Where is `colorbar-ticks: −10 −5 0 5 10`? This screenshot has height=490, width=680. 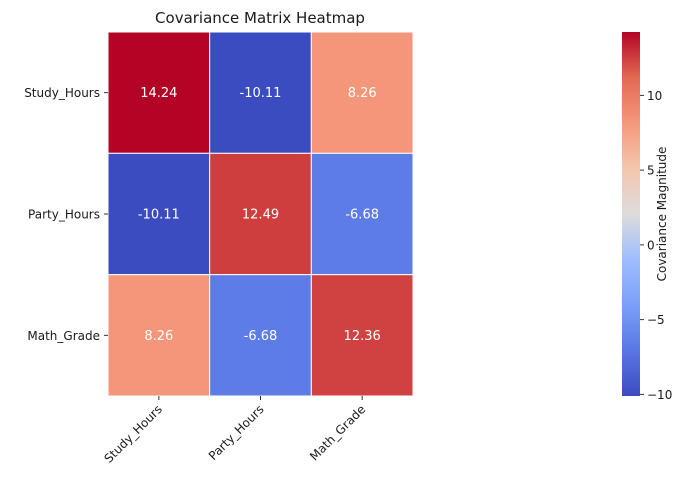
colorbar-ticks: −10 −5 0 5 10 is located at coordinates (656, 245).